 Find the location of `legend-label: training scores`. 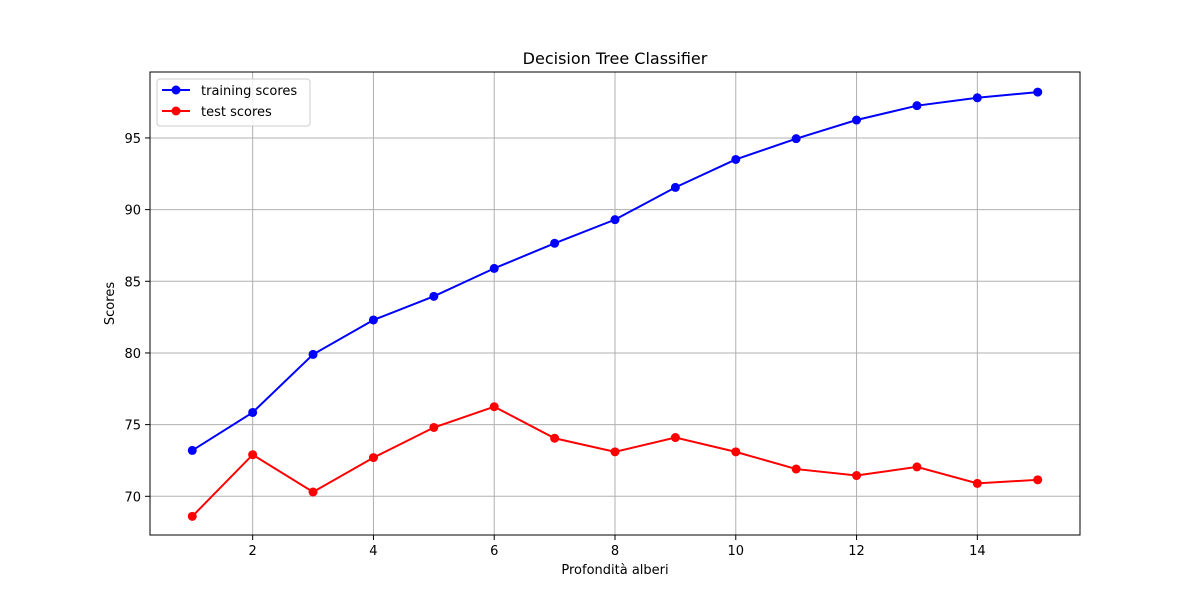

legend-label: training scores is located at coordinates (249, 91).